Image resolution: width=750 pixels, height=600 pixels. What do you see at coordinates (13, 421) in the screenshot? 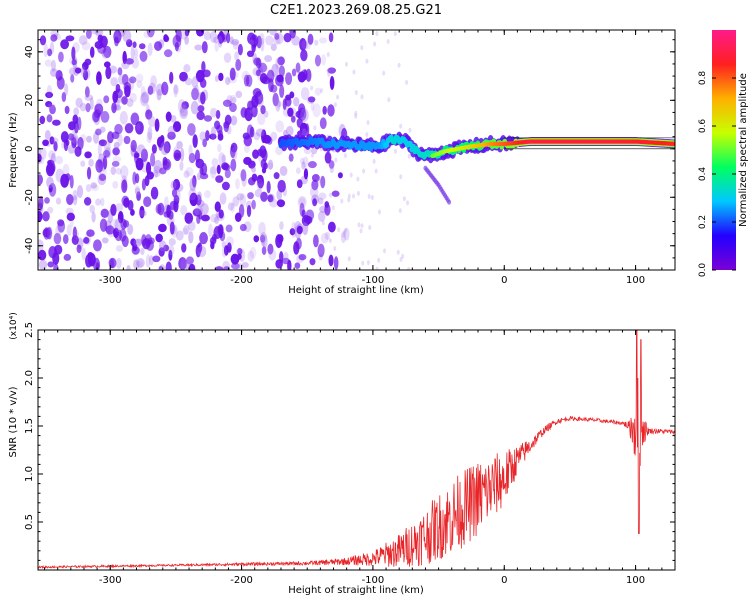
I see `snr-y-axis-label: SNR (10 * v/v)` at bounding box center [13, 421].